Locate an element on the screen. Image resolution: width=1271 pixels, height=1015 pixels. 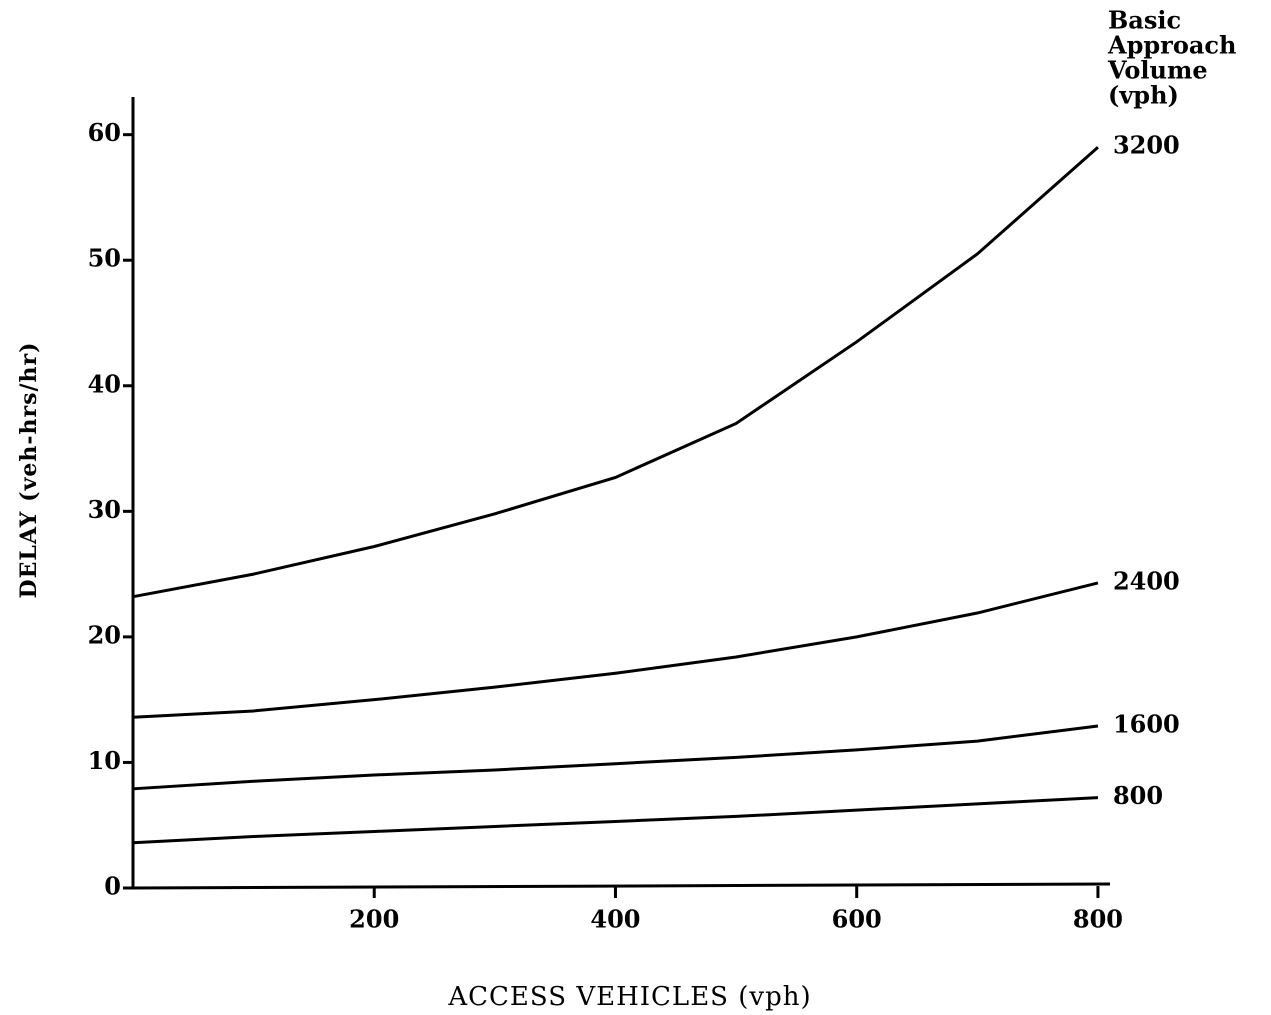
y-tick-label: 40 is located at coordinates (104, 383).